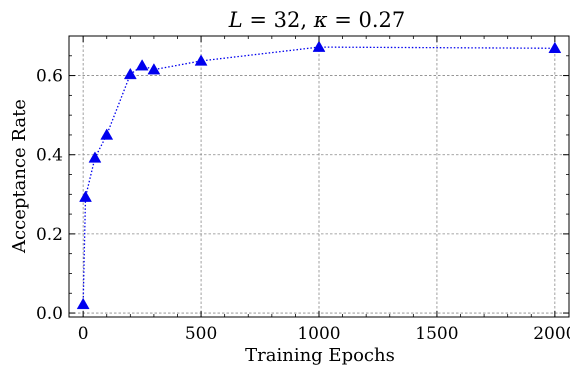 The image size is (570, 370). I want to click on chart-title: L = 32, κ = 0.27, so click(316, 20).